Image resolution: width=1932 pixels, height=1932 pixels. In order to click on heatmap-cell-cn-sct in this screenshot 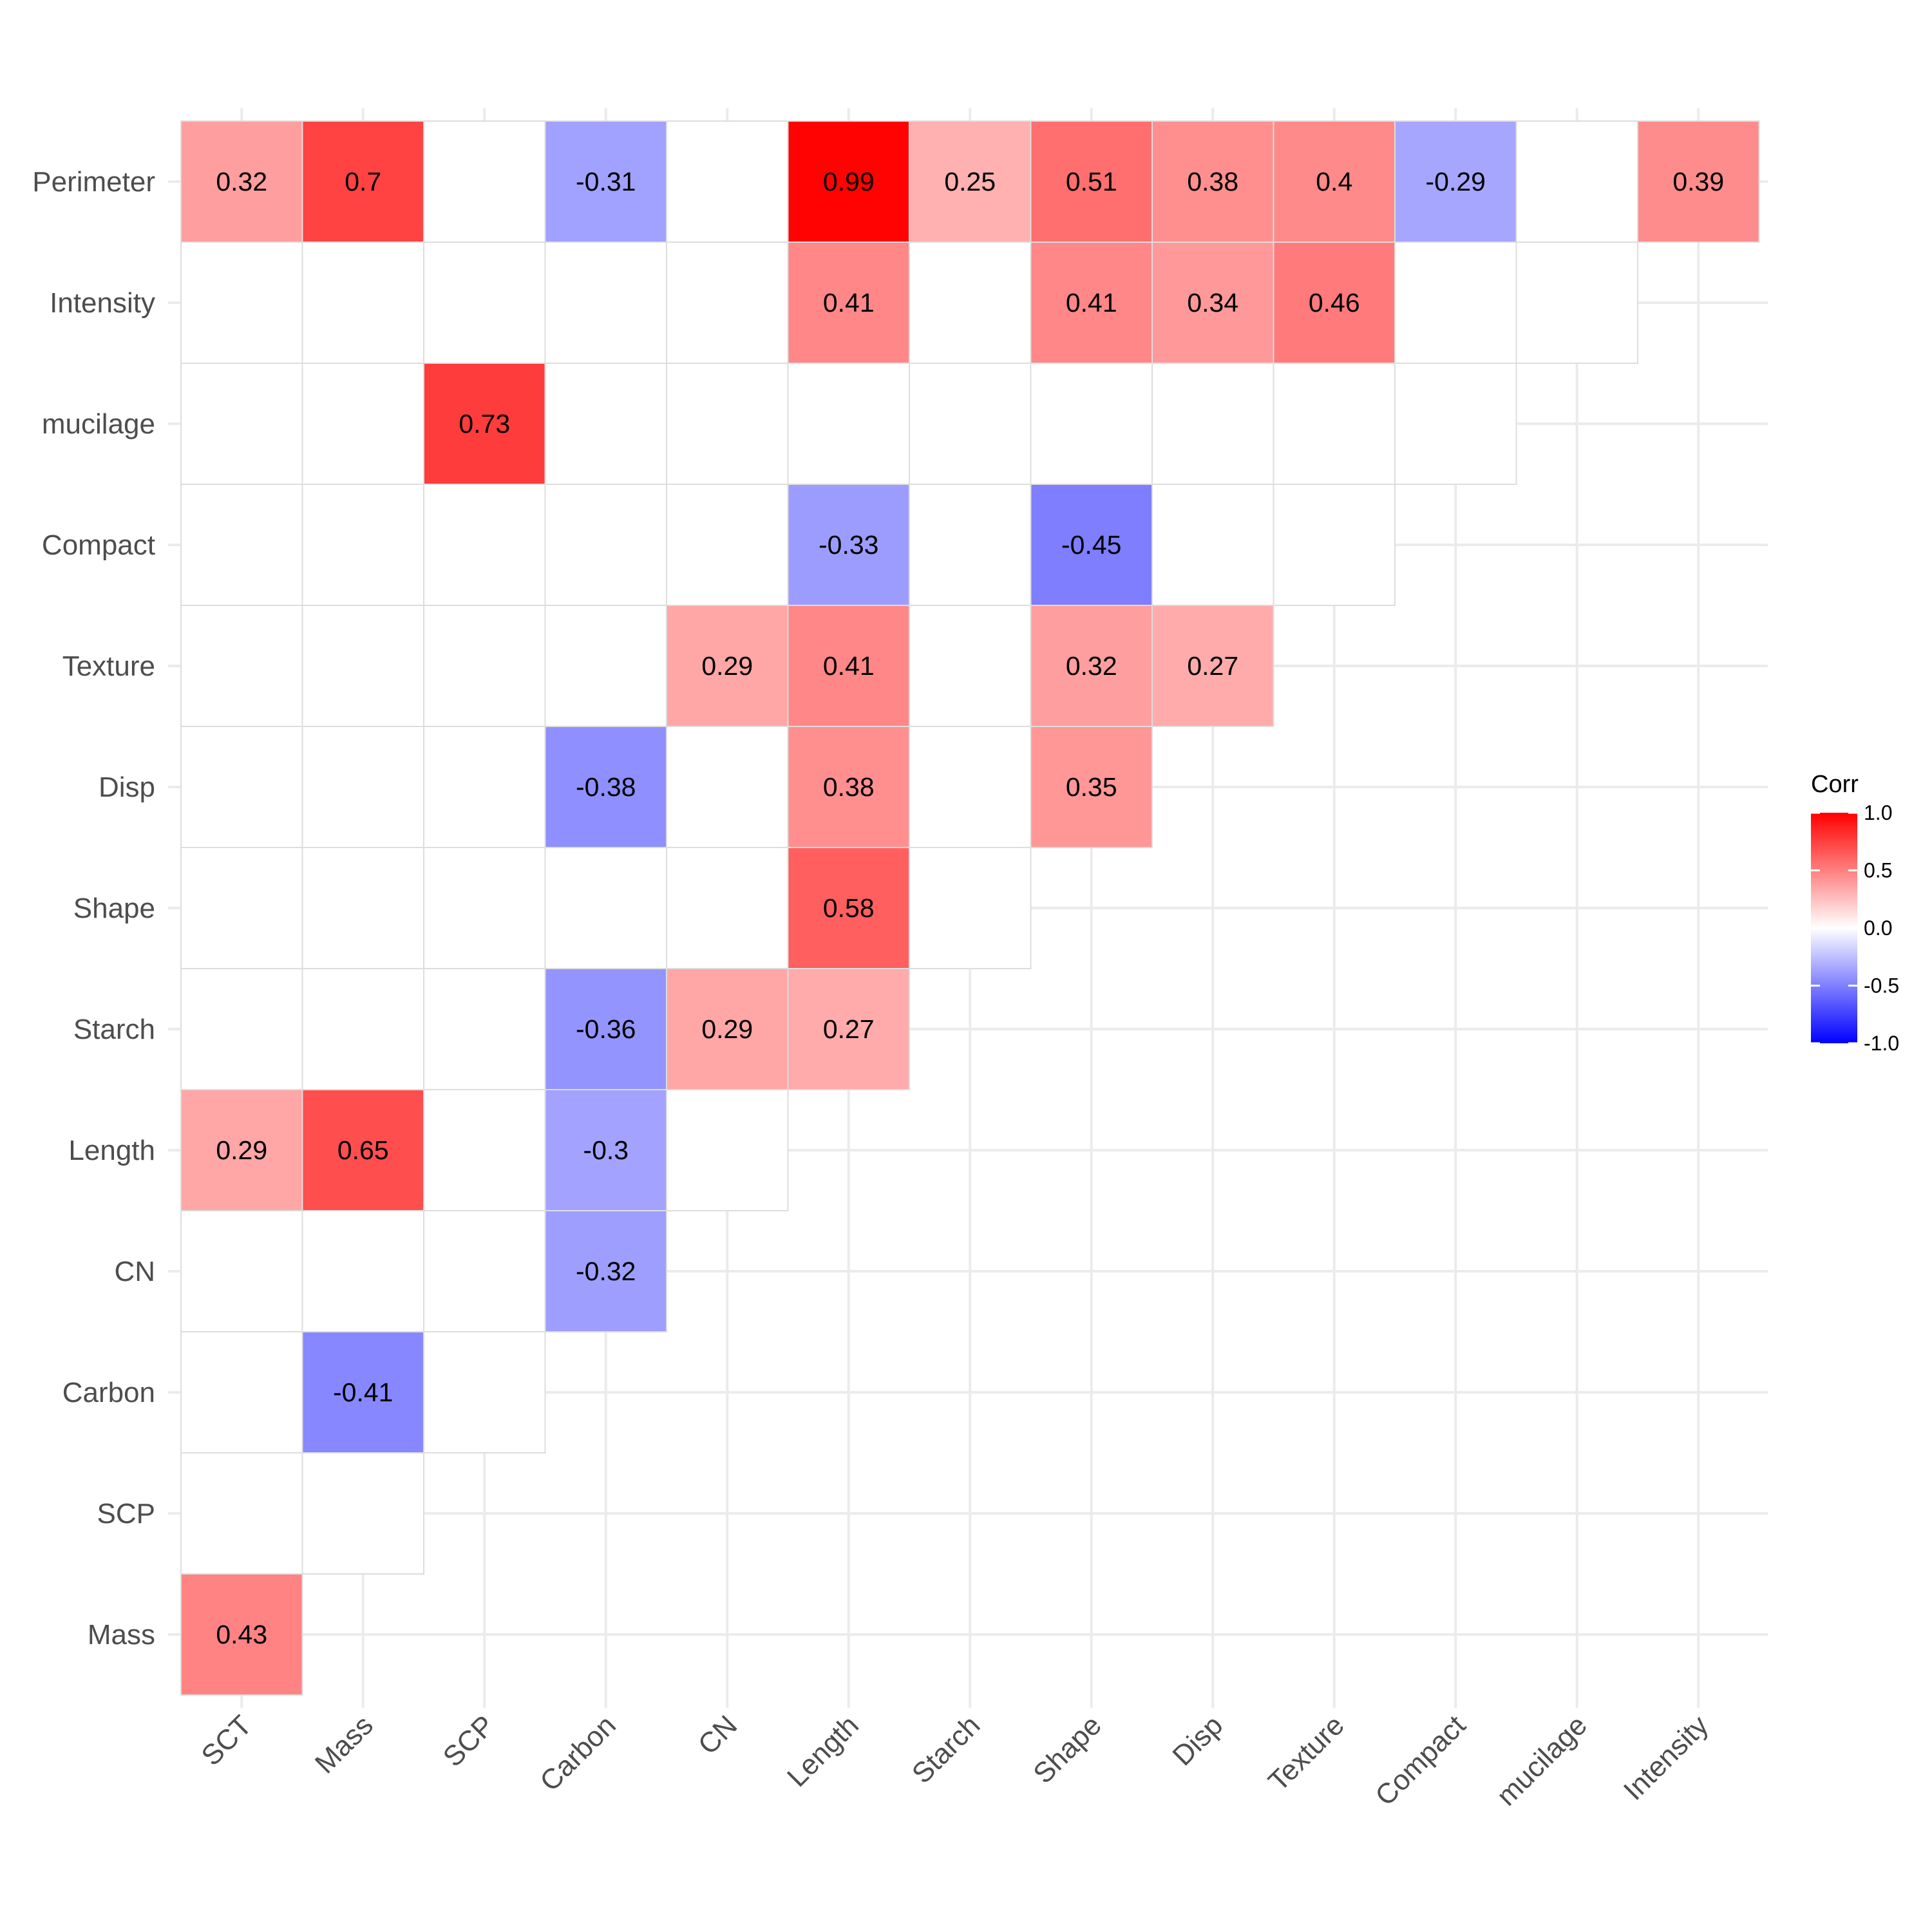, I will do `click(241, 1271)`.